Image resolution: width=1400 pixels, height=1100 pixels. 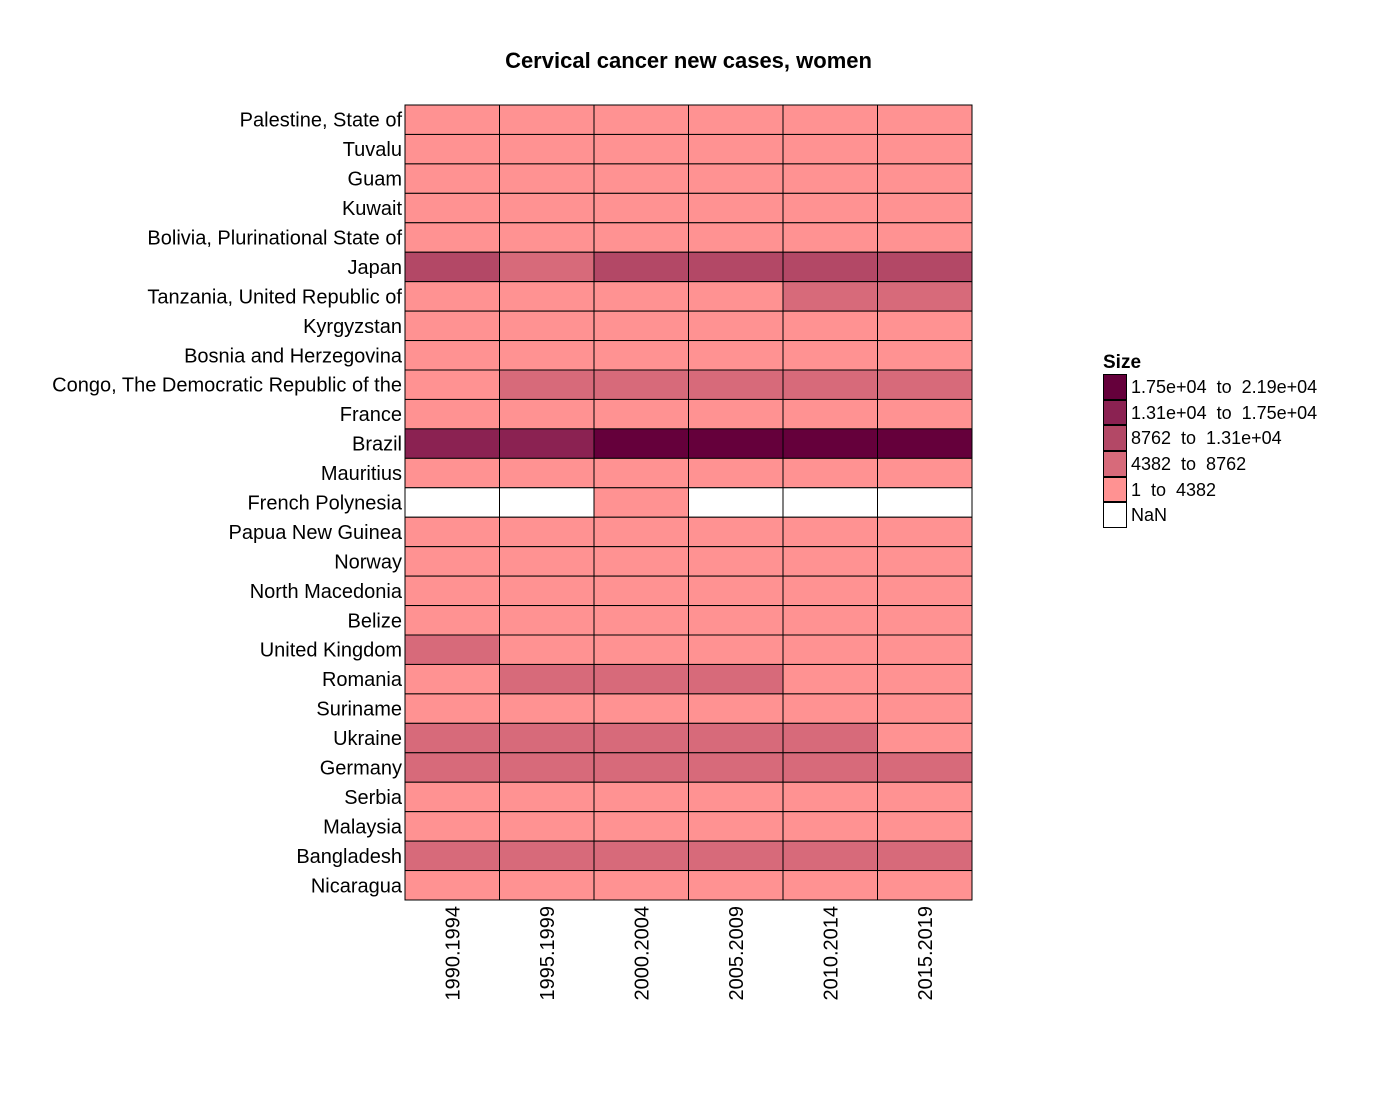 What do you see at coordinates (1174, 489) in the screenshot?
I see `legend-label: 1 to 4382` at bounding box center [1174, 489].